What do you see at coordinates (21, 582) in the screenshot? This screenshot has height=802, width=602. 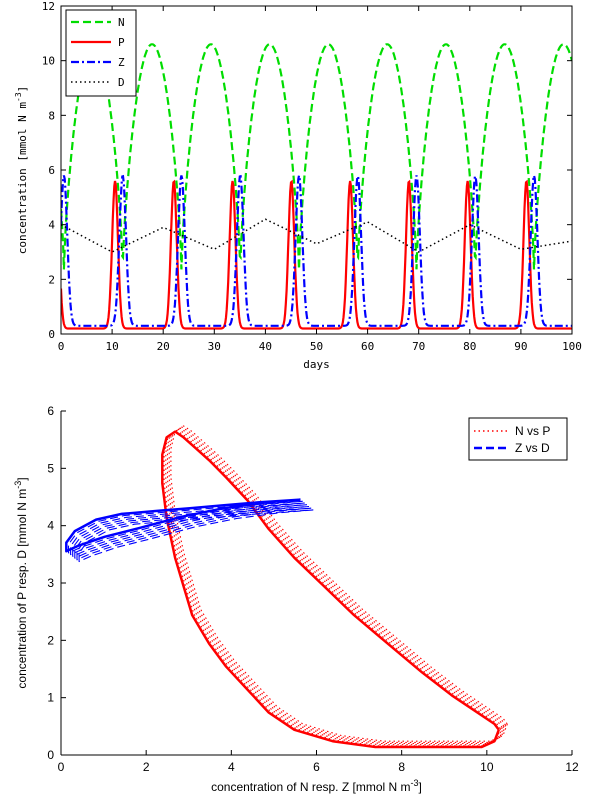 I see `y-axis-label: concentration of P resp. D [mmol N m-3]` at bounding box center [21, 582].